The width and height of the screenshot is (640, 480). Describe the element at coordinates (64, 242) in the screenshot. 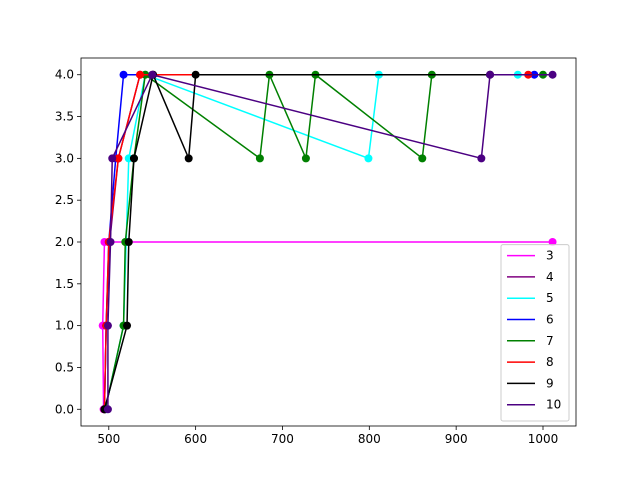

I see `y-tick-label: 2.0` at that location.